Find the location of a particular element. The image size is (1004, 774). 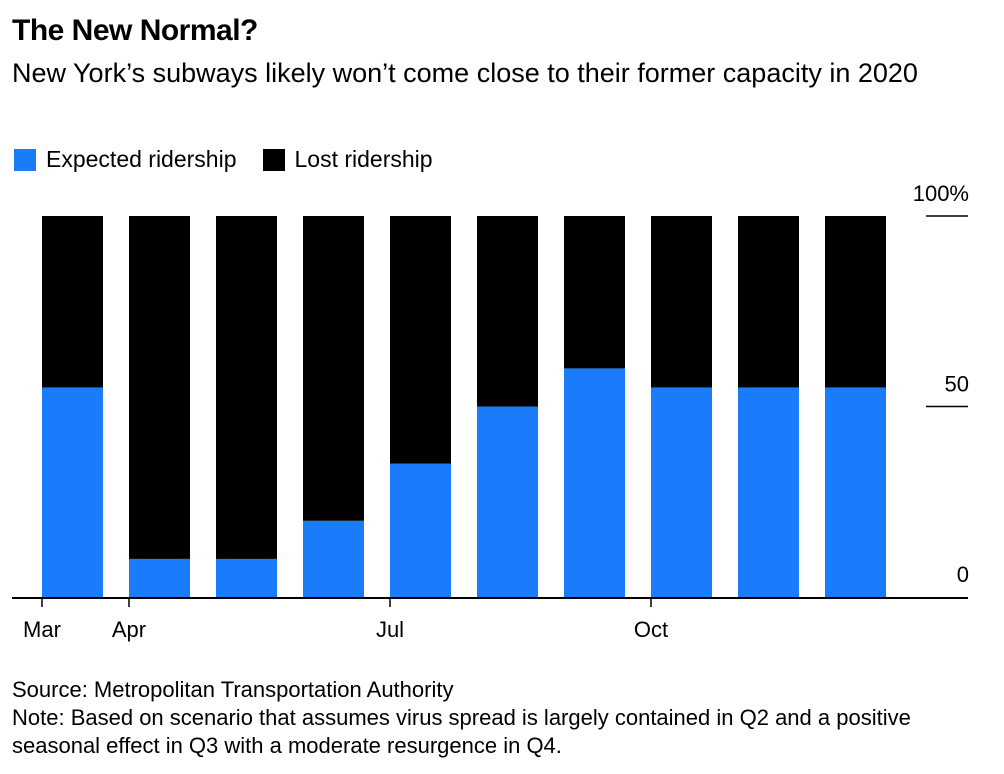

bar-lost-nov is located at coordinates (768, 302).